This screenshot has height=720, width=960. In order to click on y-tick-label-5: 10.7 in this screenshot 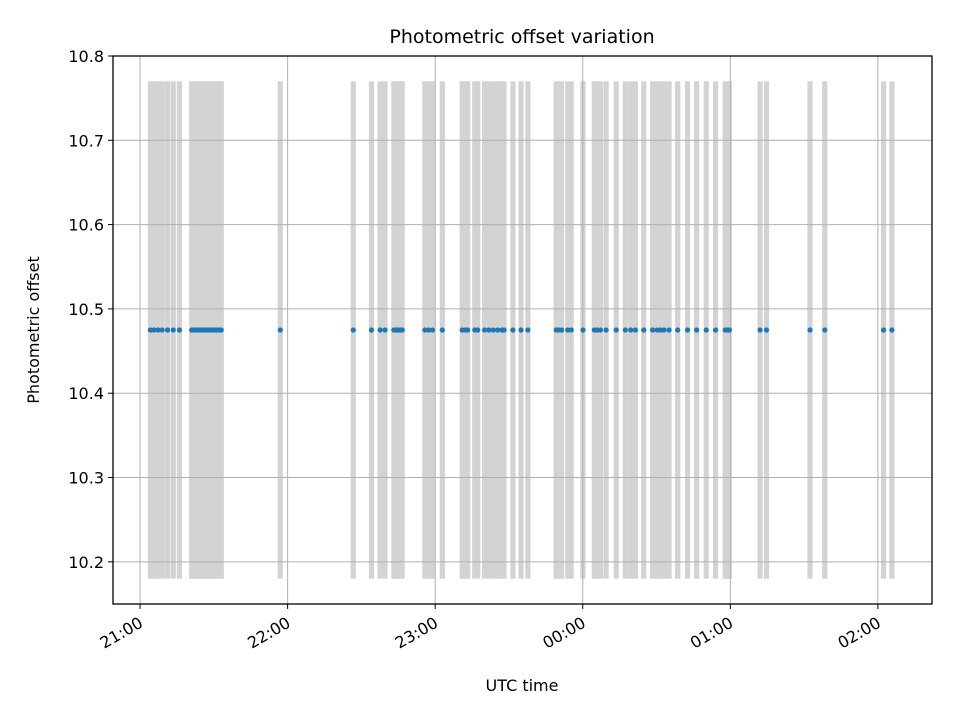, I will do `click(86, 140)`.